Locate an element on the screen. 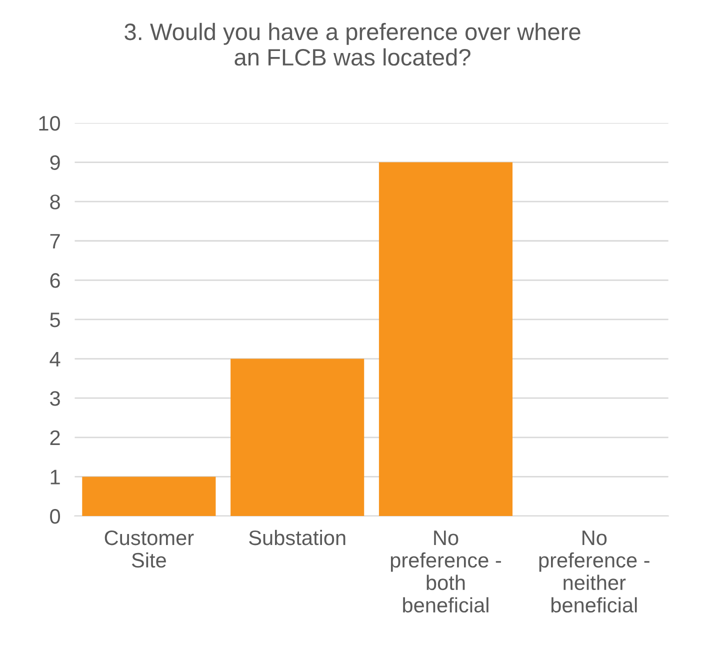 Image resolution: width=705 pixels, height=654 pixels. y-tick-label: 7 is located at coordinates (55, 241).